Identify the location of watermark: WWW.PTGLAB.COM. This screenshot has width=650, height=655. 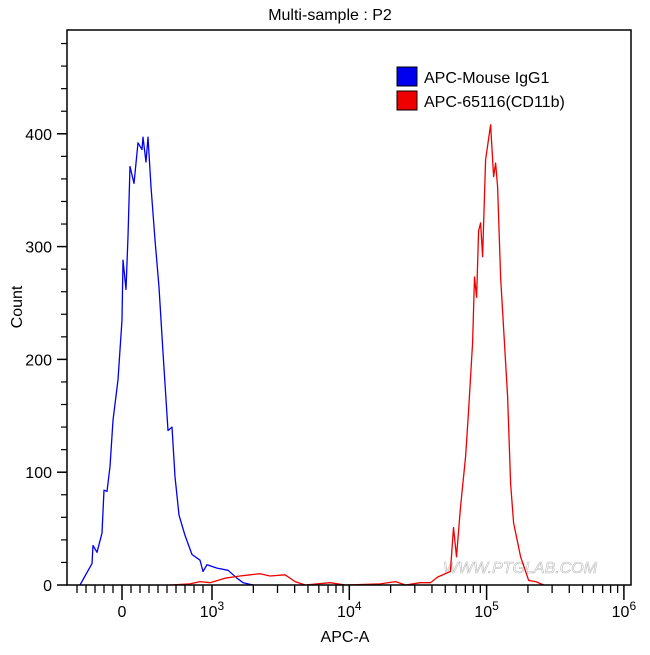
(520, 568).